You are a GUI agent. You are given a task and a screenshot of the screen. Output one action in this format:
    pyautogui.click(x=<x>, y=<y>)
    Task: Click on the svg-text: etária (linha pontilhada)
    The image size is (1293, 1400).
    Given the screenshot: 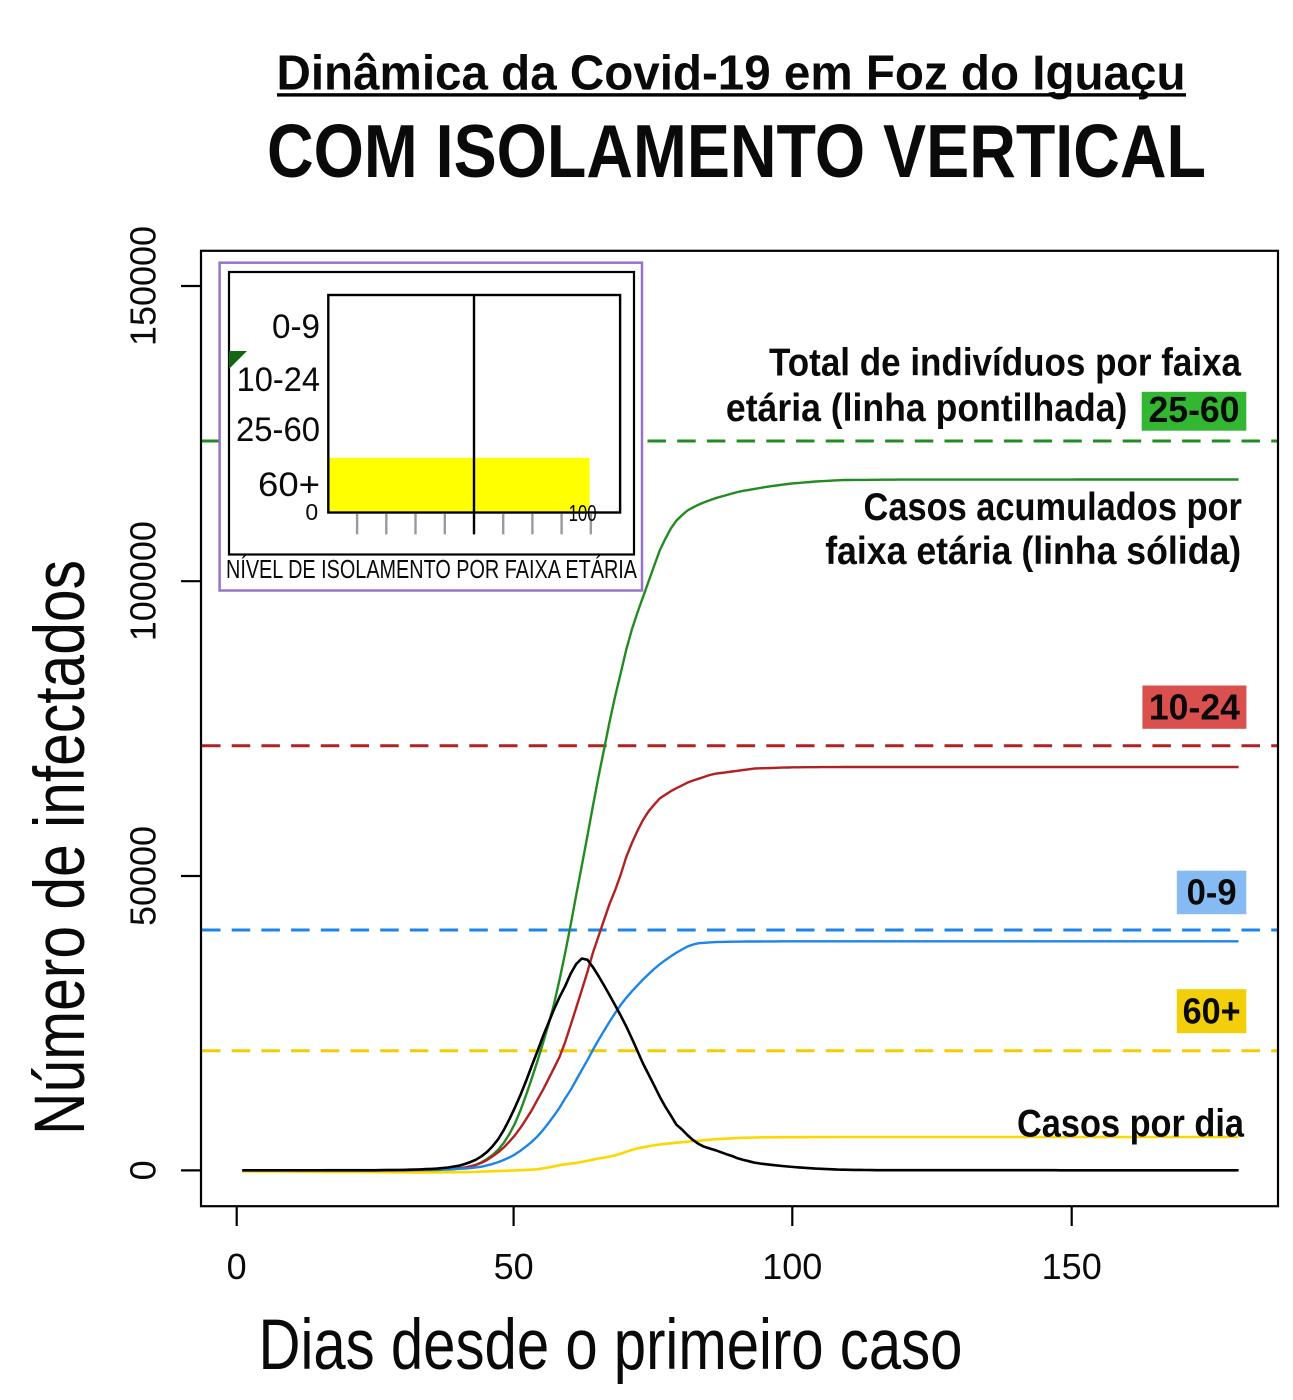 What is the action you would take?
    pyautogui.click(x=927, y=408)
    